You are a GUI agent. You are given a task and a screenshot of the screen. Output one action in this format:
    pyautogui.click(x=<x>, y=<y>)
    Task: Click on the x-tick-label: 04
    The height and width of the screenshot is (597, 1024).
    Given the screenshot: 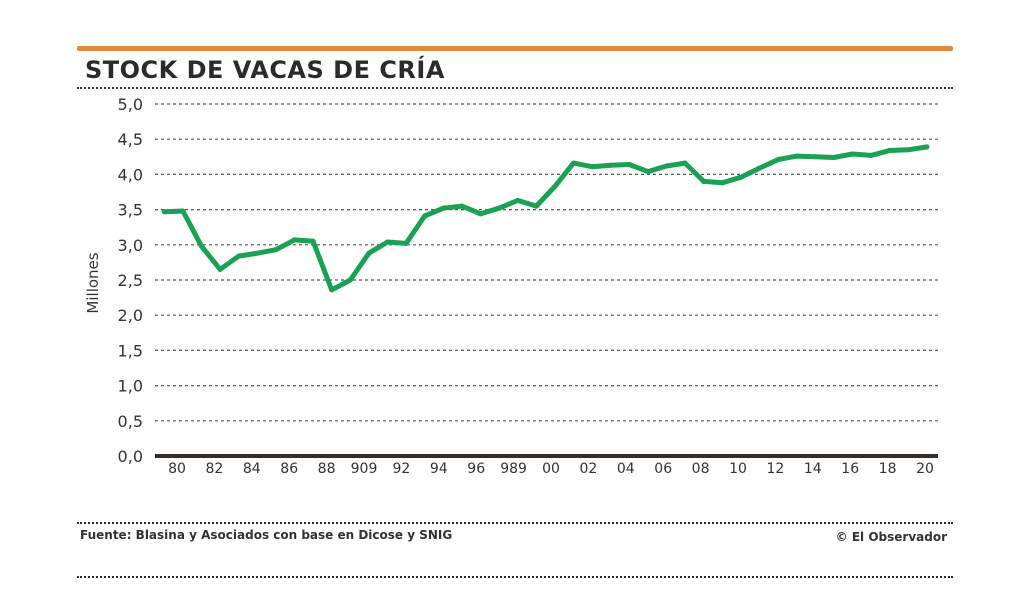 What is the action you would take?
    pyautogui.click(x=626, y=469)
    